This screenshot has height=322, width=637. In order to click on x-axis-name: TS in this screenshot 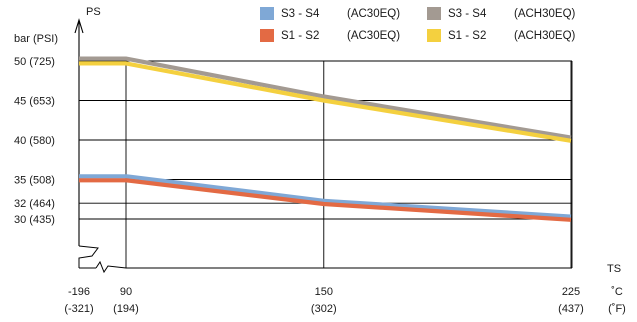, I will do `click(614, 269)`.